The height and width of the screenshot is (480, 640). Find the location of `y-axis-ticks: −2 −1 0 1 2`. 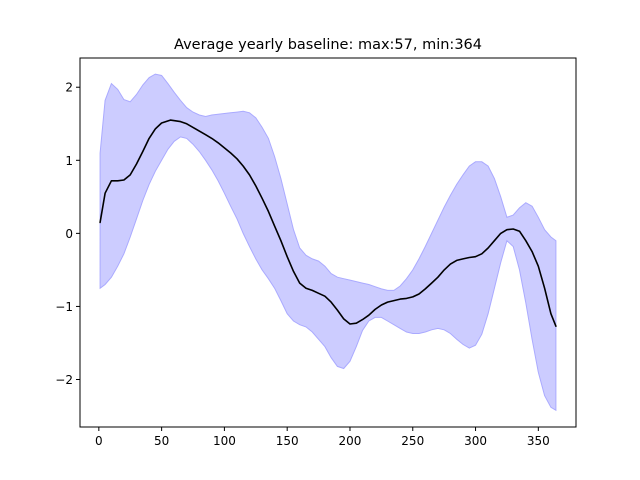

y-axis-ticks: −2 −1 0 1 2 is located at coordinates (67, 234).